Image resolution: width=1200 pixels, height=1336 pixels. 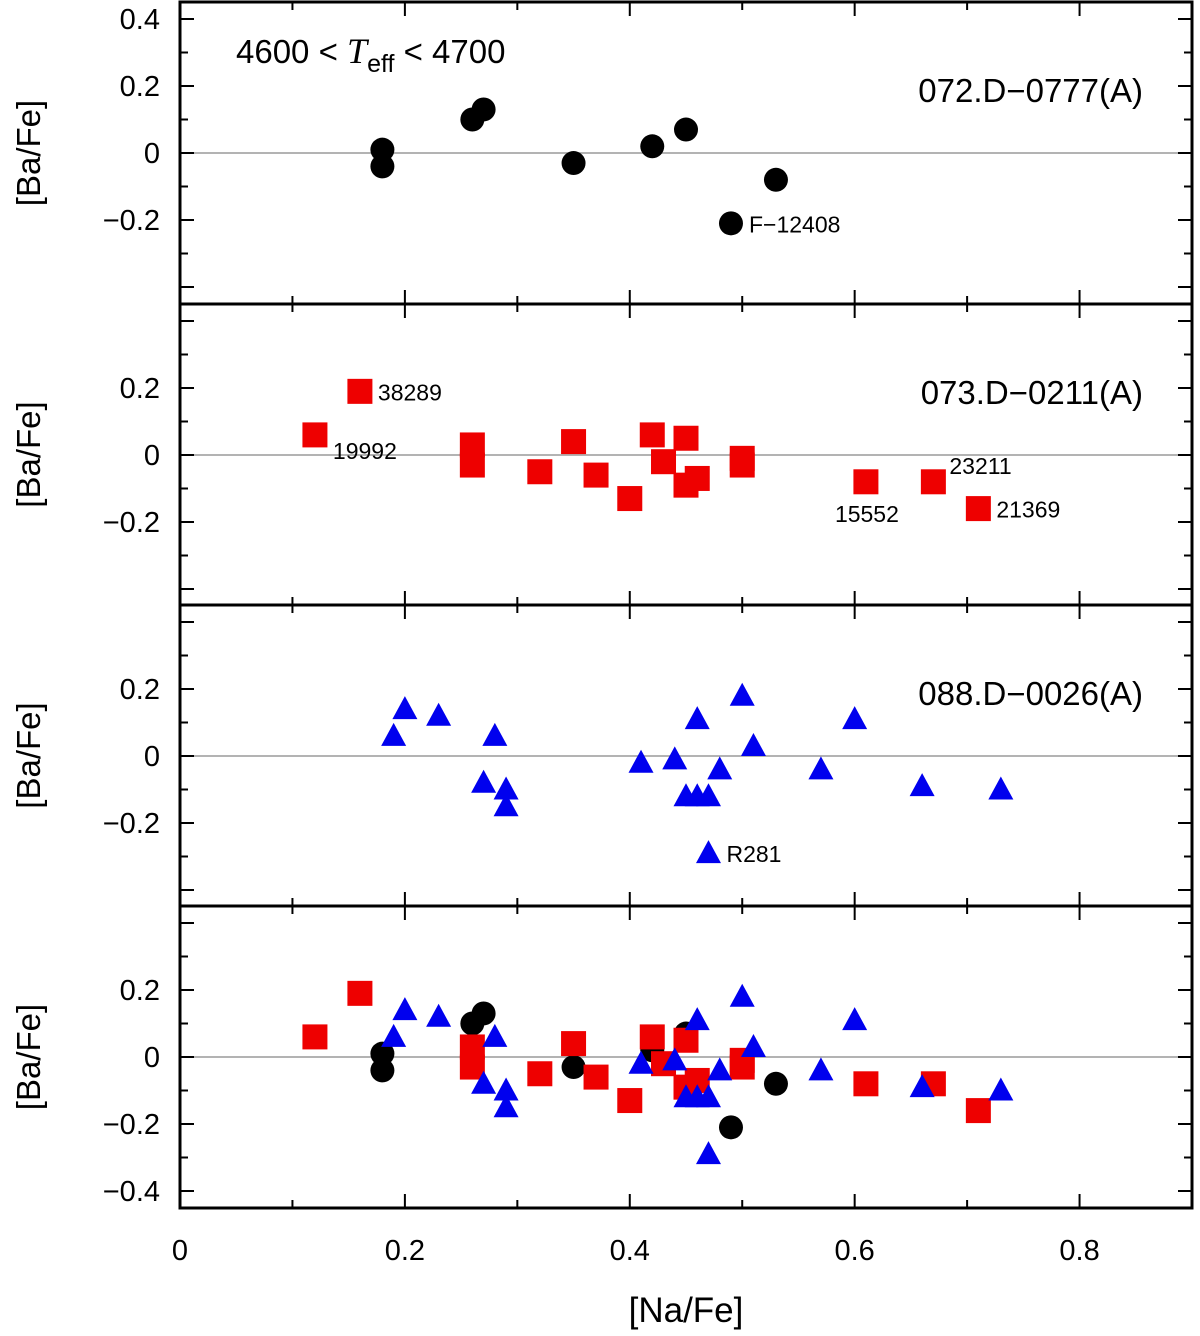 I want to click on point-annotation: 21369, so click(x=1028, y=510).